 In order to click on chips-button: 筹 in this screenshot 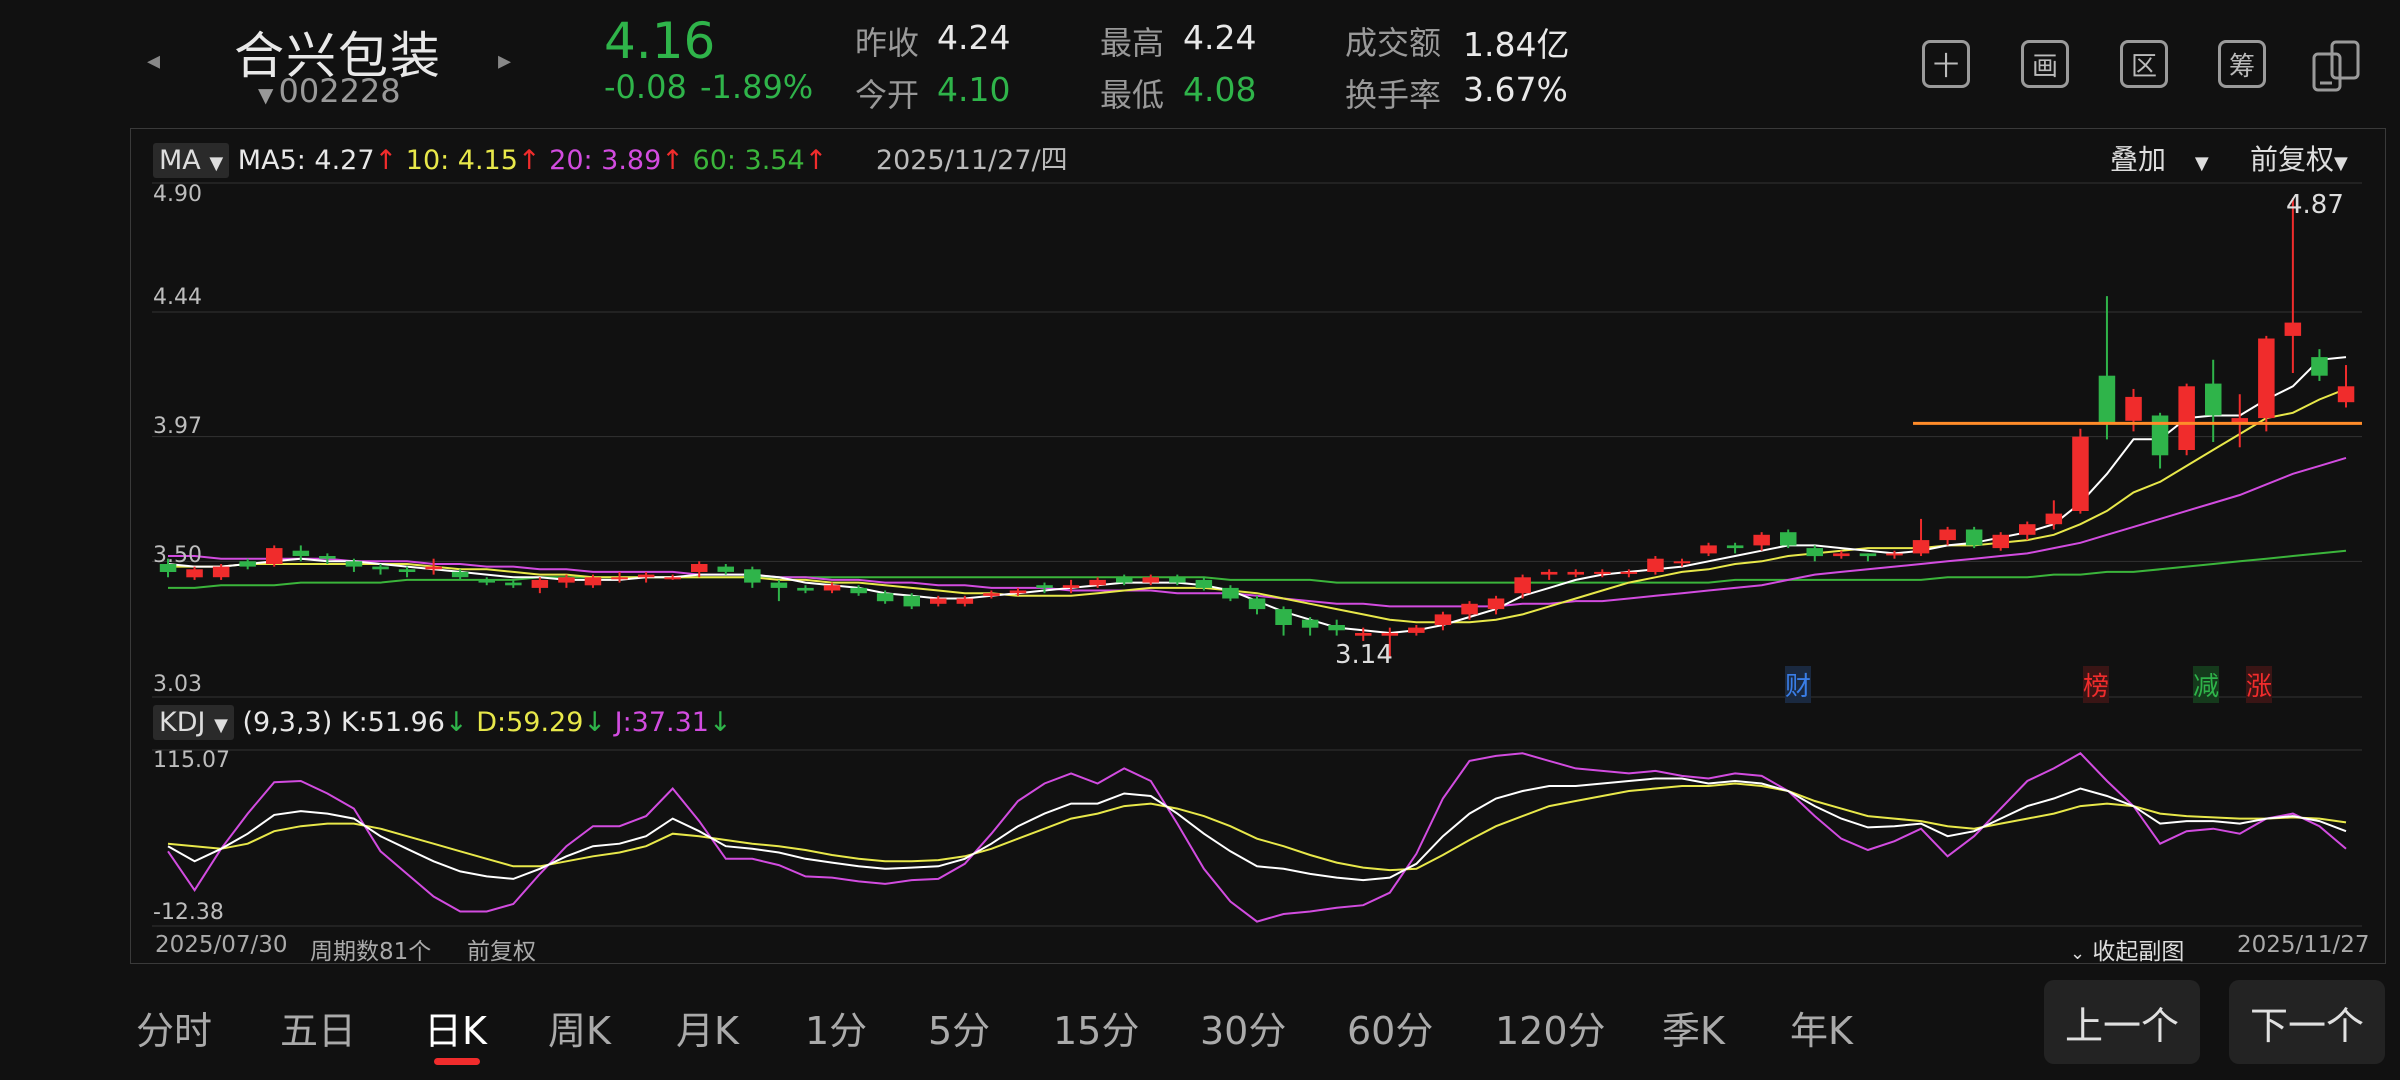, I will do `click(2242, 64)`.